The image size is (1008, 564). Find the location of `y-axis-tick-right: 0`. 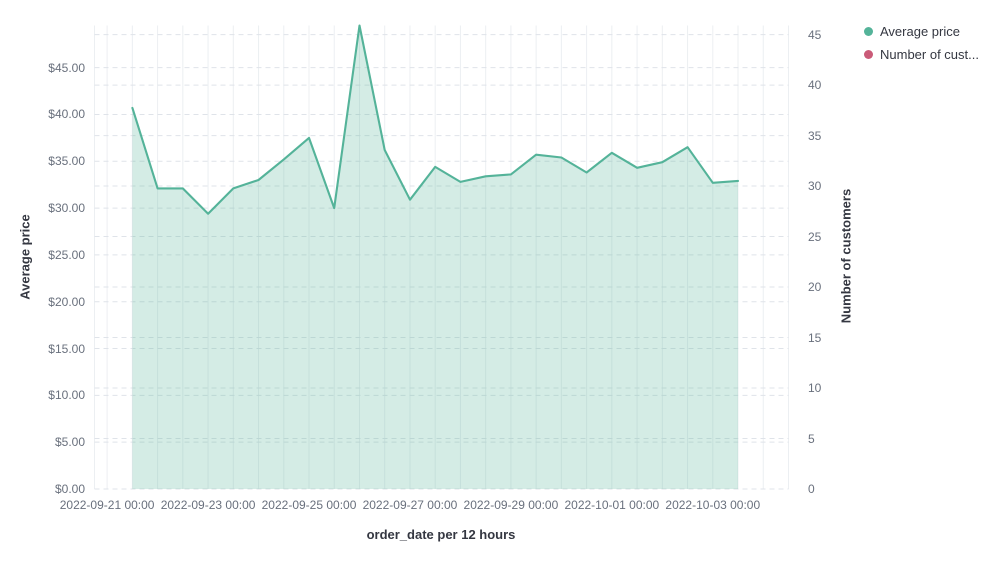

y-axis-tick-right: 0 is located at coordinates (811, 489).